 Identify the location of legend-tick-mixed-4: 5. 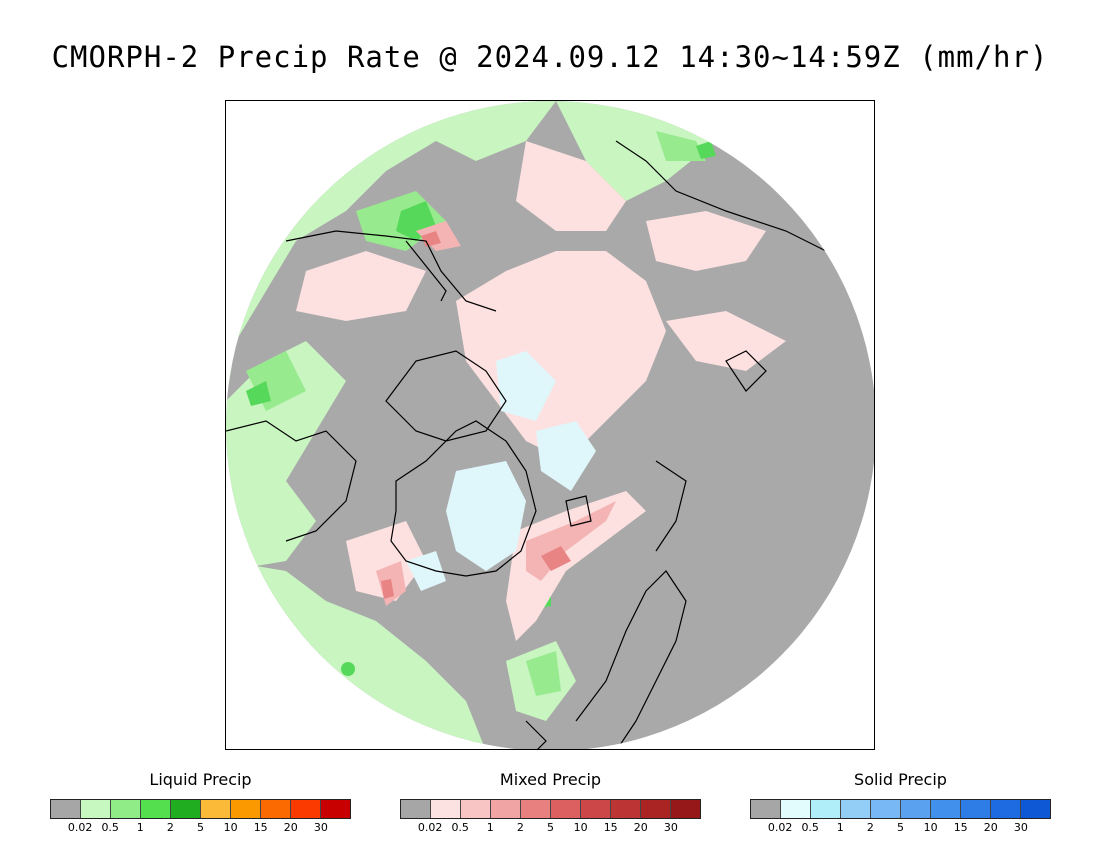
(550, 827).